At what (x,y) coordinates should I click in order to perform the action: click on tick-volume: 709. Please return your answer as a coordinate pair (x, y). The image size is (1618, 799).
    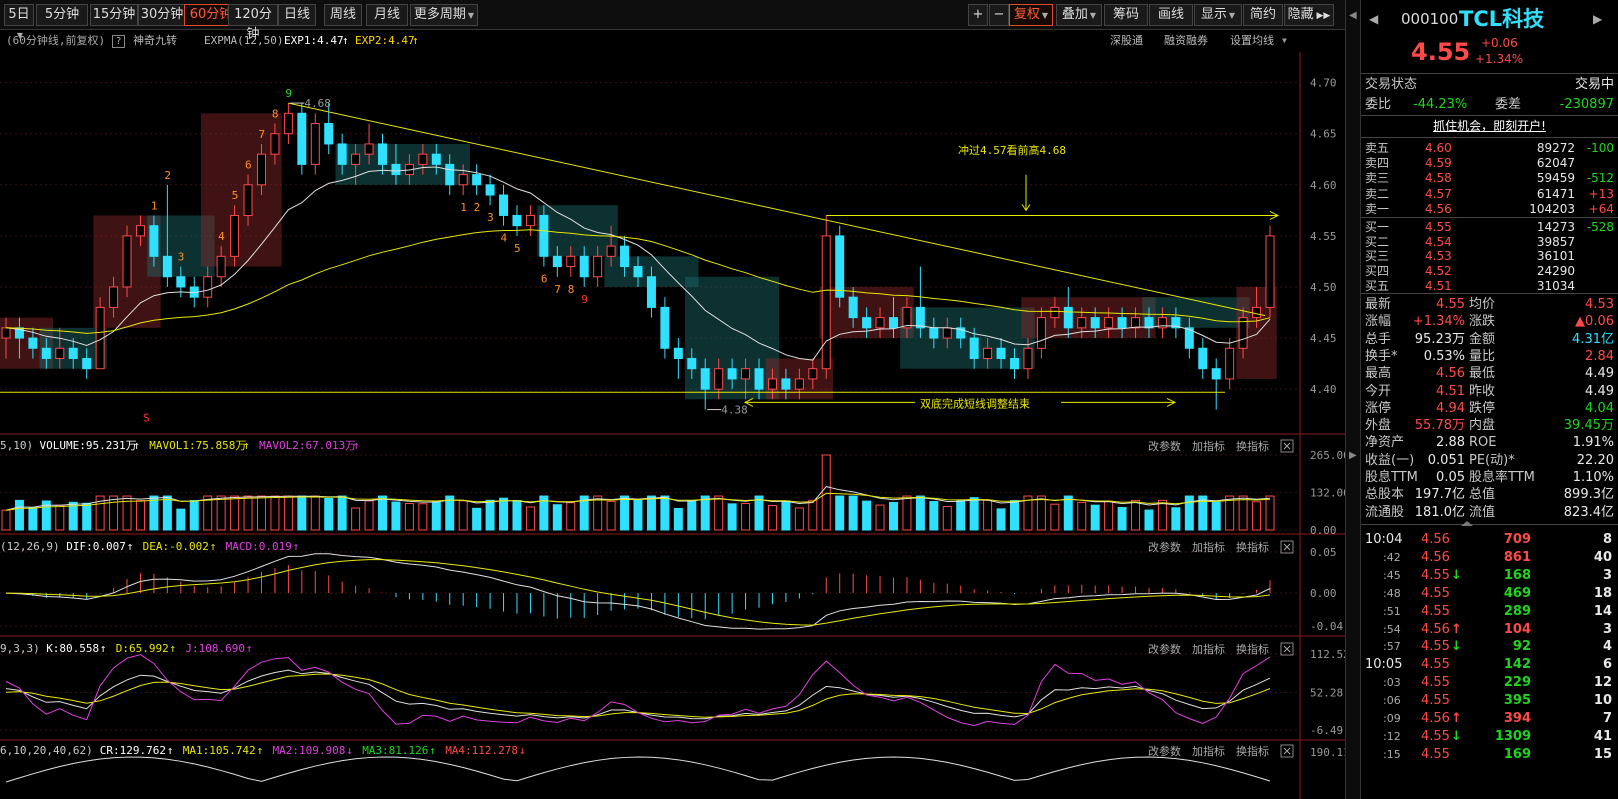
    Looking at the image, I should click on (1517, 539).